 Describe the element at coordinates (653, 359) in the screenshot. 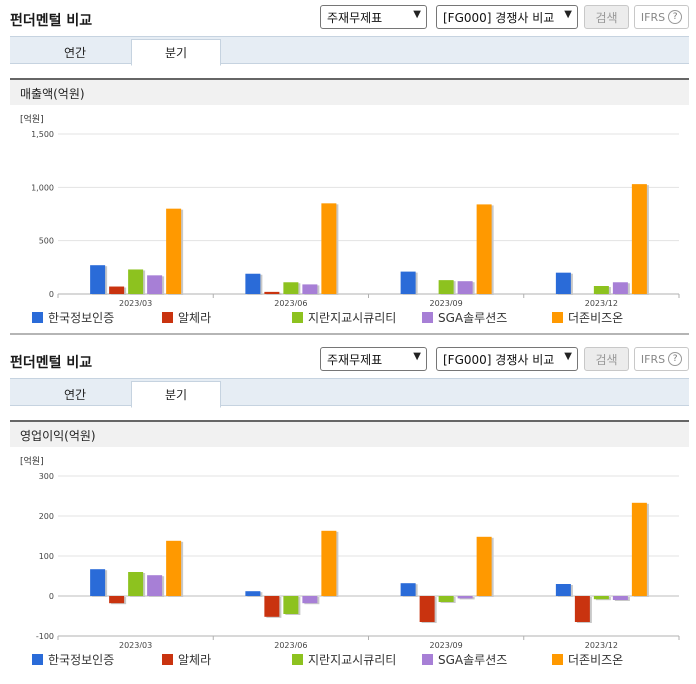

I see `ifrs-label: IFRS` at that location.